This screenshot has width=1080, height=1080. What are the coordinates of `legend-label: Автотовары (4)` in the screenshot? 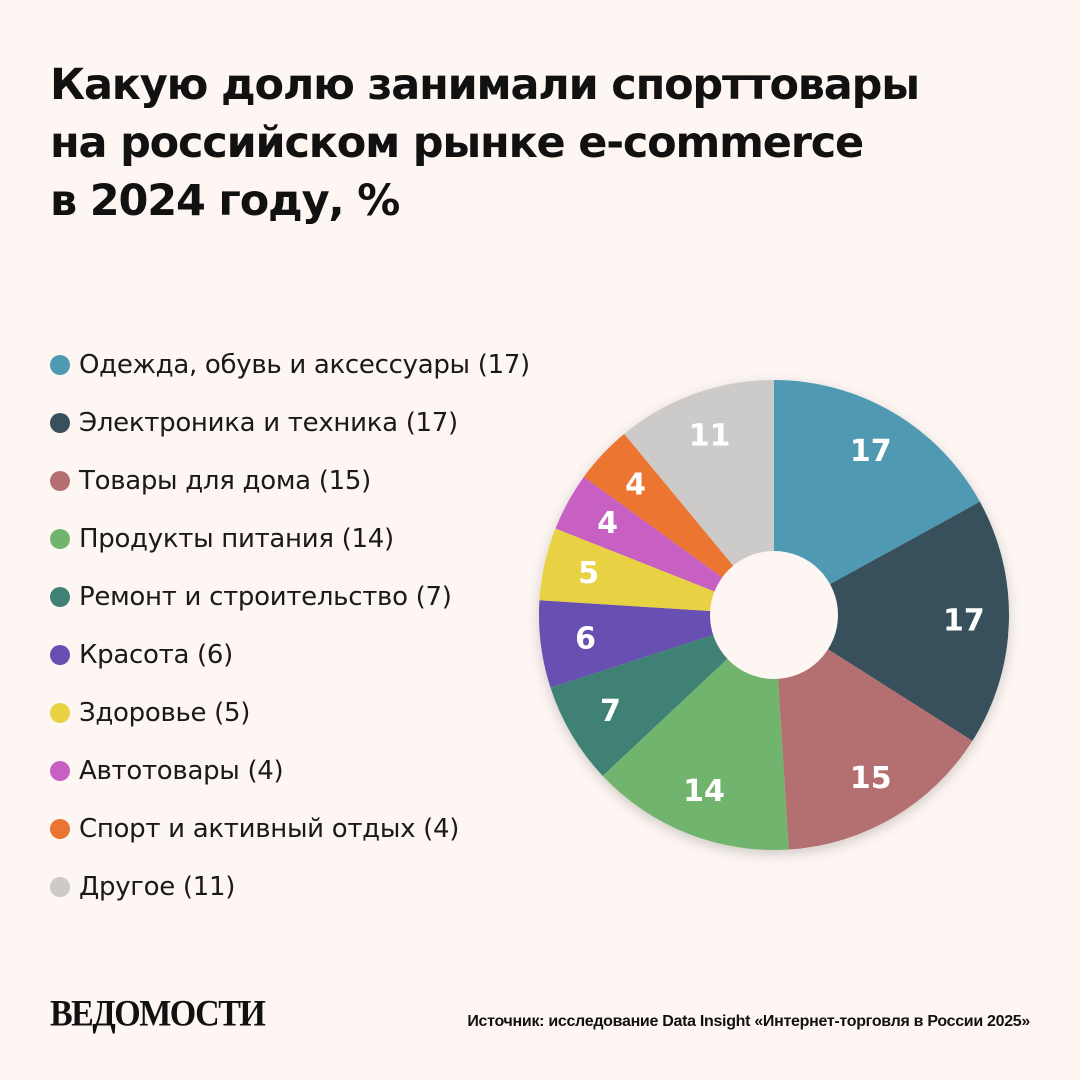 It's located at (181, 771).